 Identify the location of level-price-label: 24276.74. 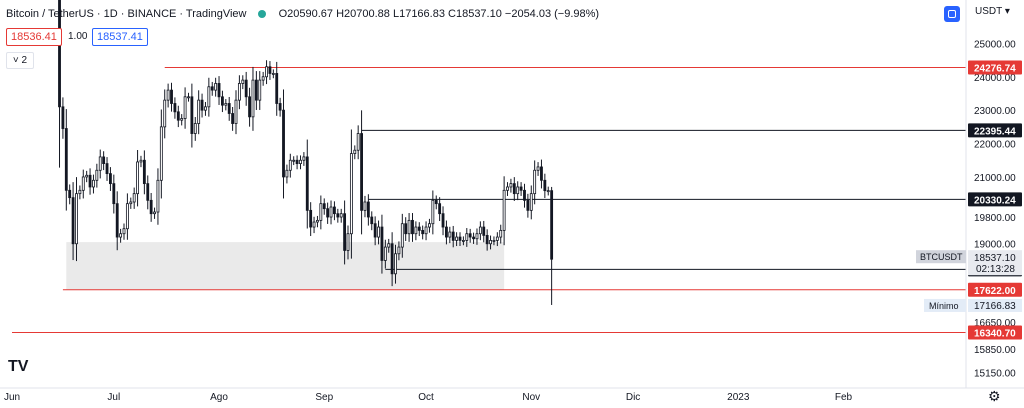
(995, 69).